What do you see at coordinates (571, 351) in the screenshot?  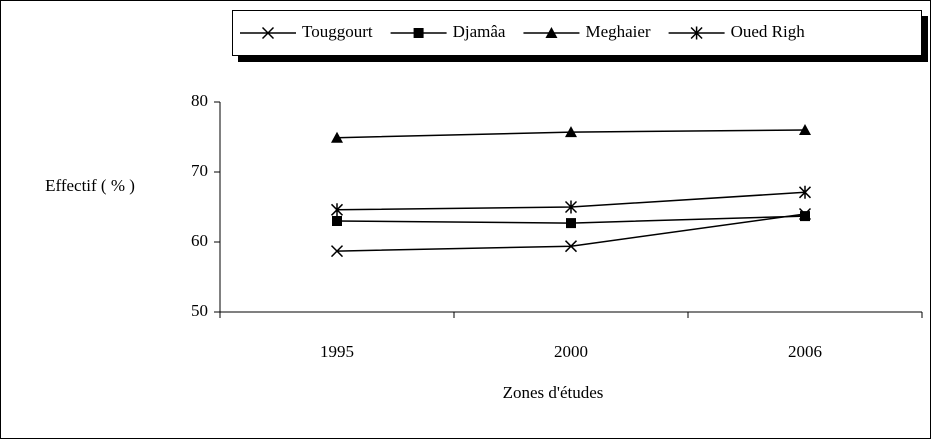 I see `x-tick-label: 2000` at bounding box center [571, 351].